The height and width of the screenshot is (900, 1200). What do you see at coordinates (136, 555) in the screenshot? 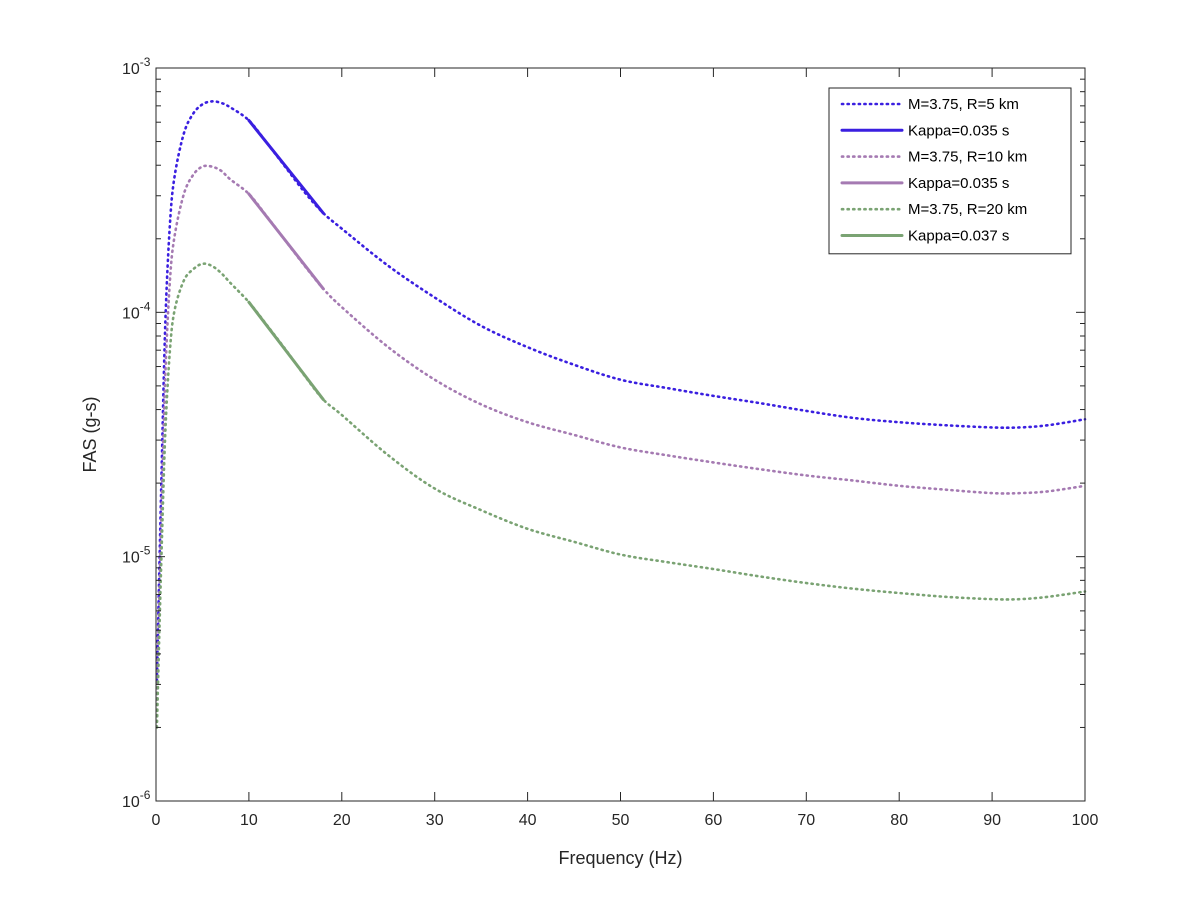
I see `y-tick-label: 10⁻⁵` at bounding box center [136, 555].